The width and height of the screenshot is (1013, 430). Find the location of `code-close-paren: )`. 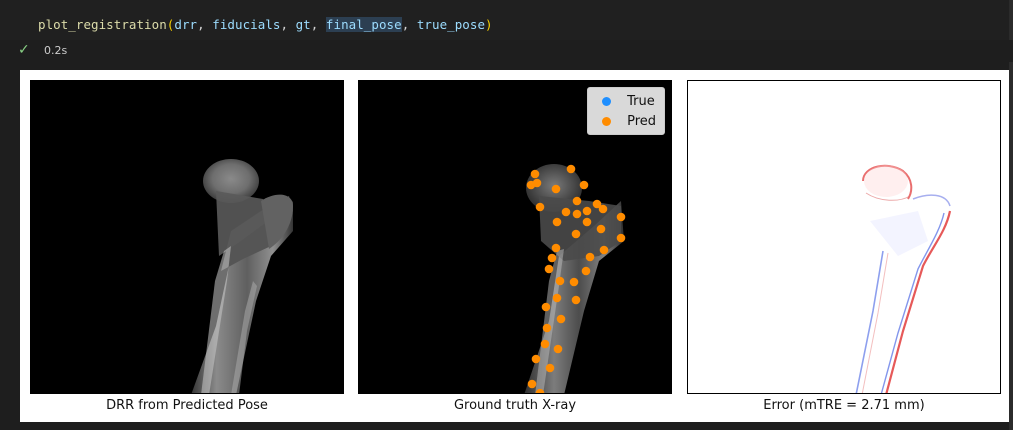

code-close-paren: ) is located at coordinates (489, 24).